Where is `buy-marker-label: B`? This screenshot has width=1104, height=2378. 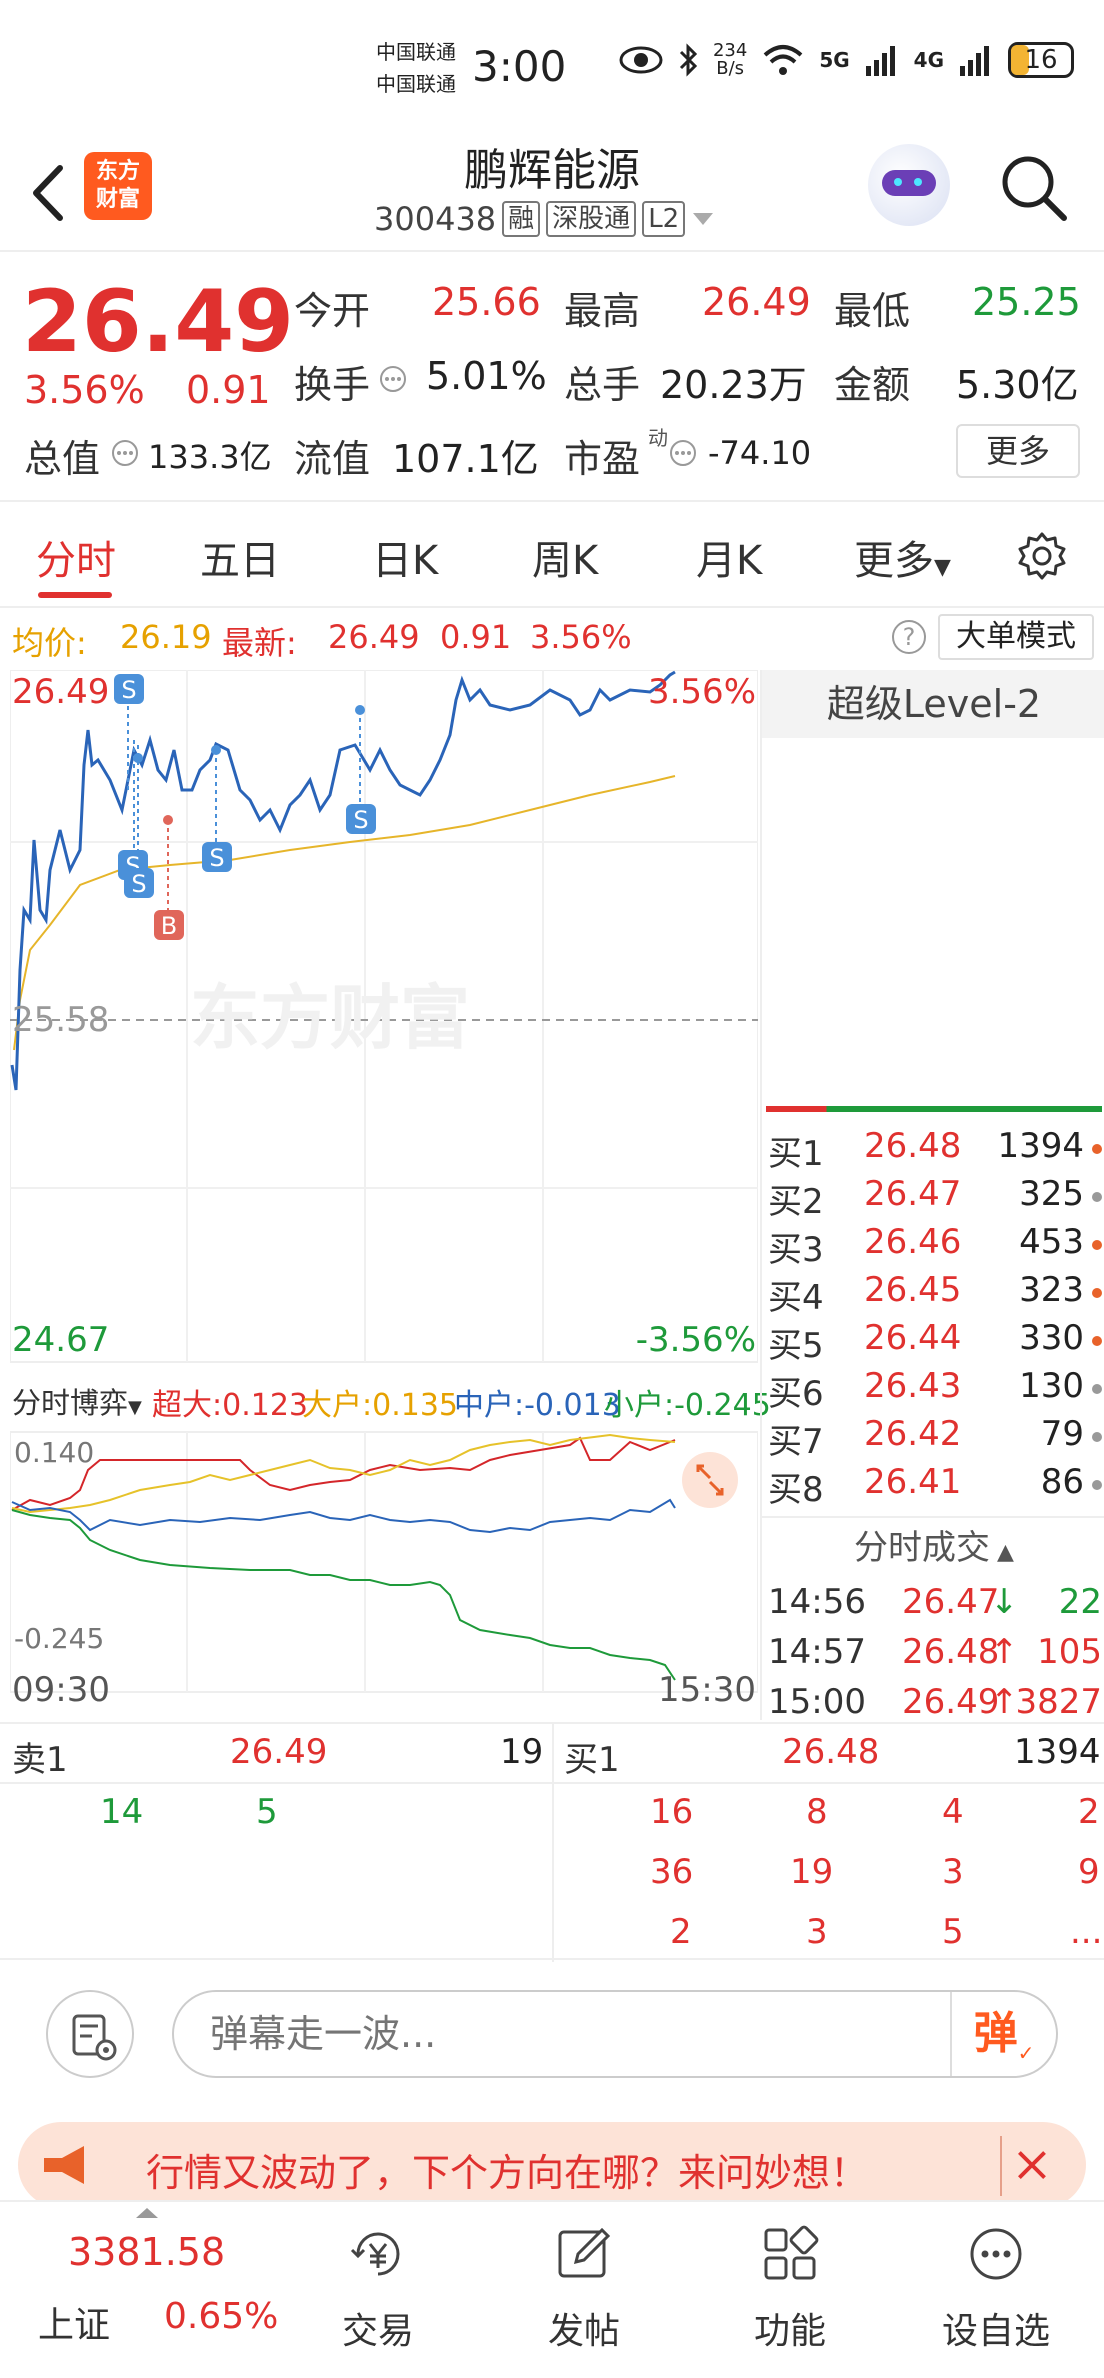 buy-marker-label: B is located at coordinates (169, 926).